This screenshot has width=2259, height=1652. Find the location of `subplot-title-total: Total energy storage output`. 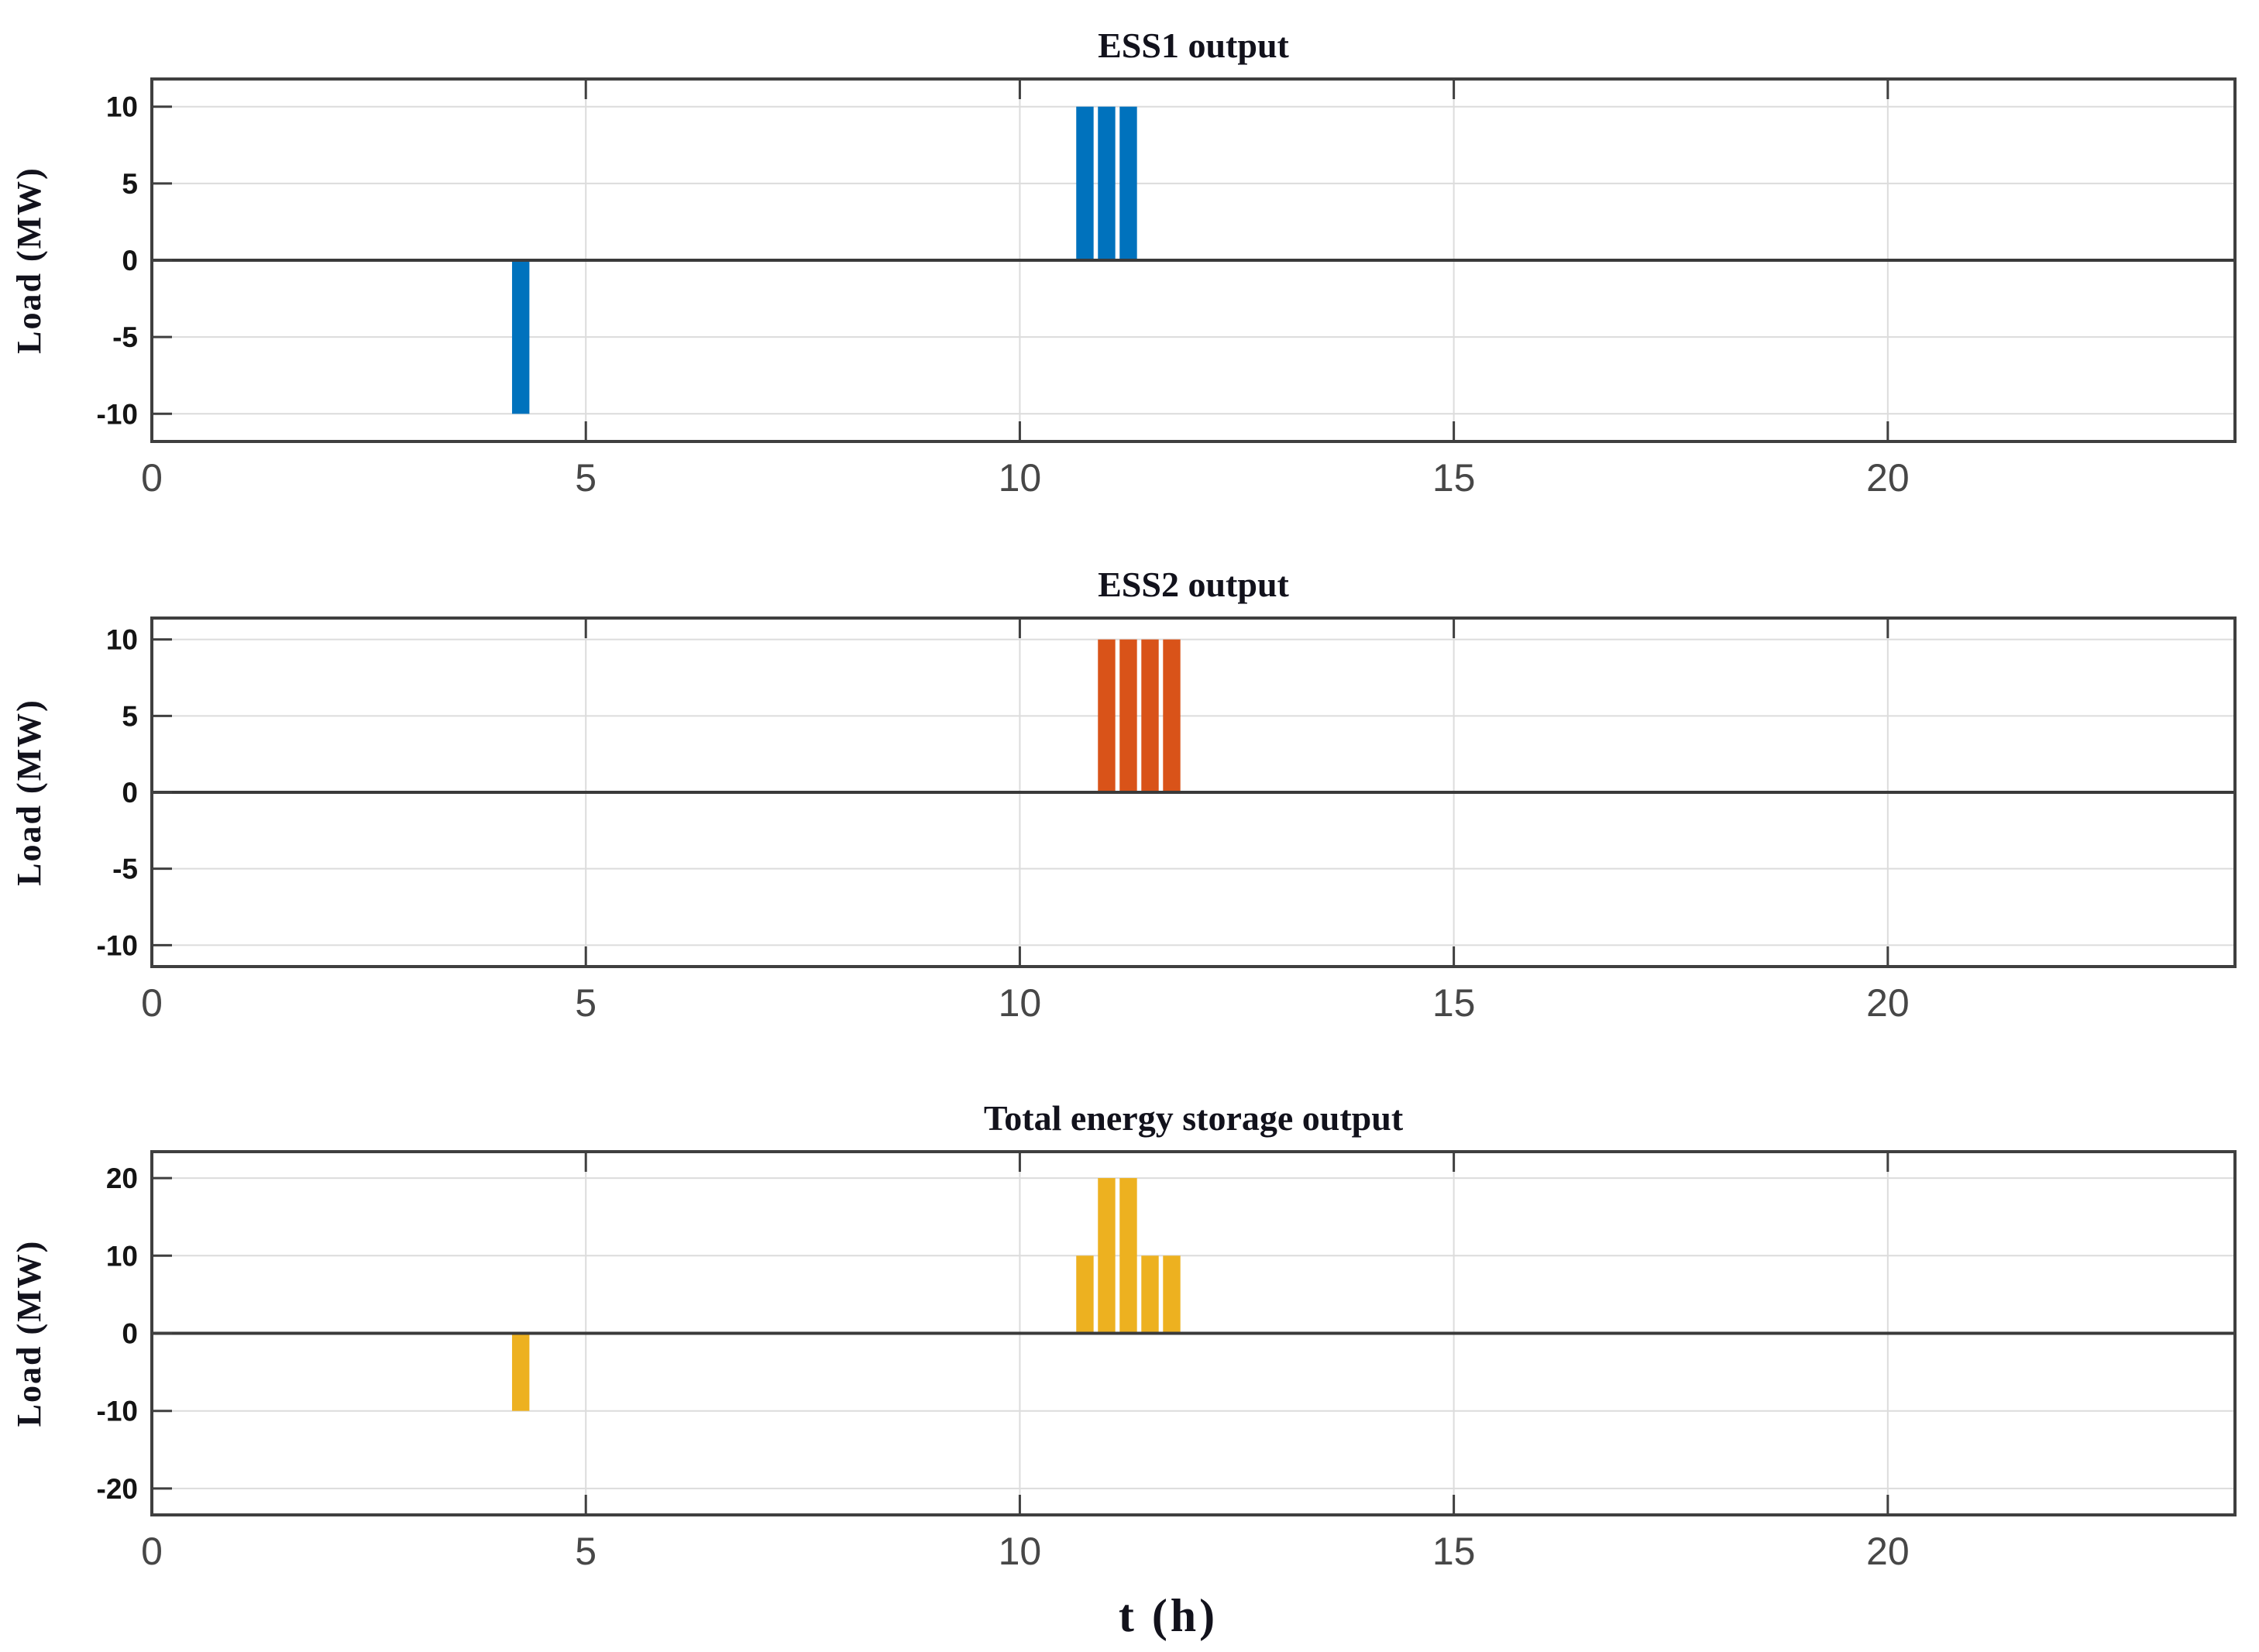

subplot-title-total: Total energy storage output is located at coordinates (1194, 1118).